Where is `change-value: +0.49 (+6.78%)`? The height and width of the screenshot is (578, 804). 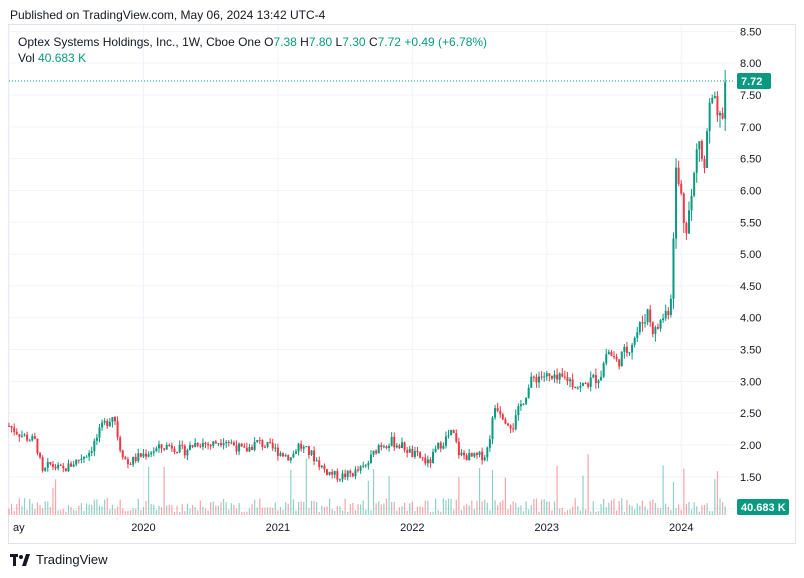
change-value: +0.49 (+6.78%) is located at coordinates (446, 42).